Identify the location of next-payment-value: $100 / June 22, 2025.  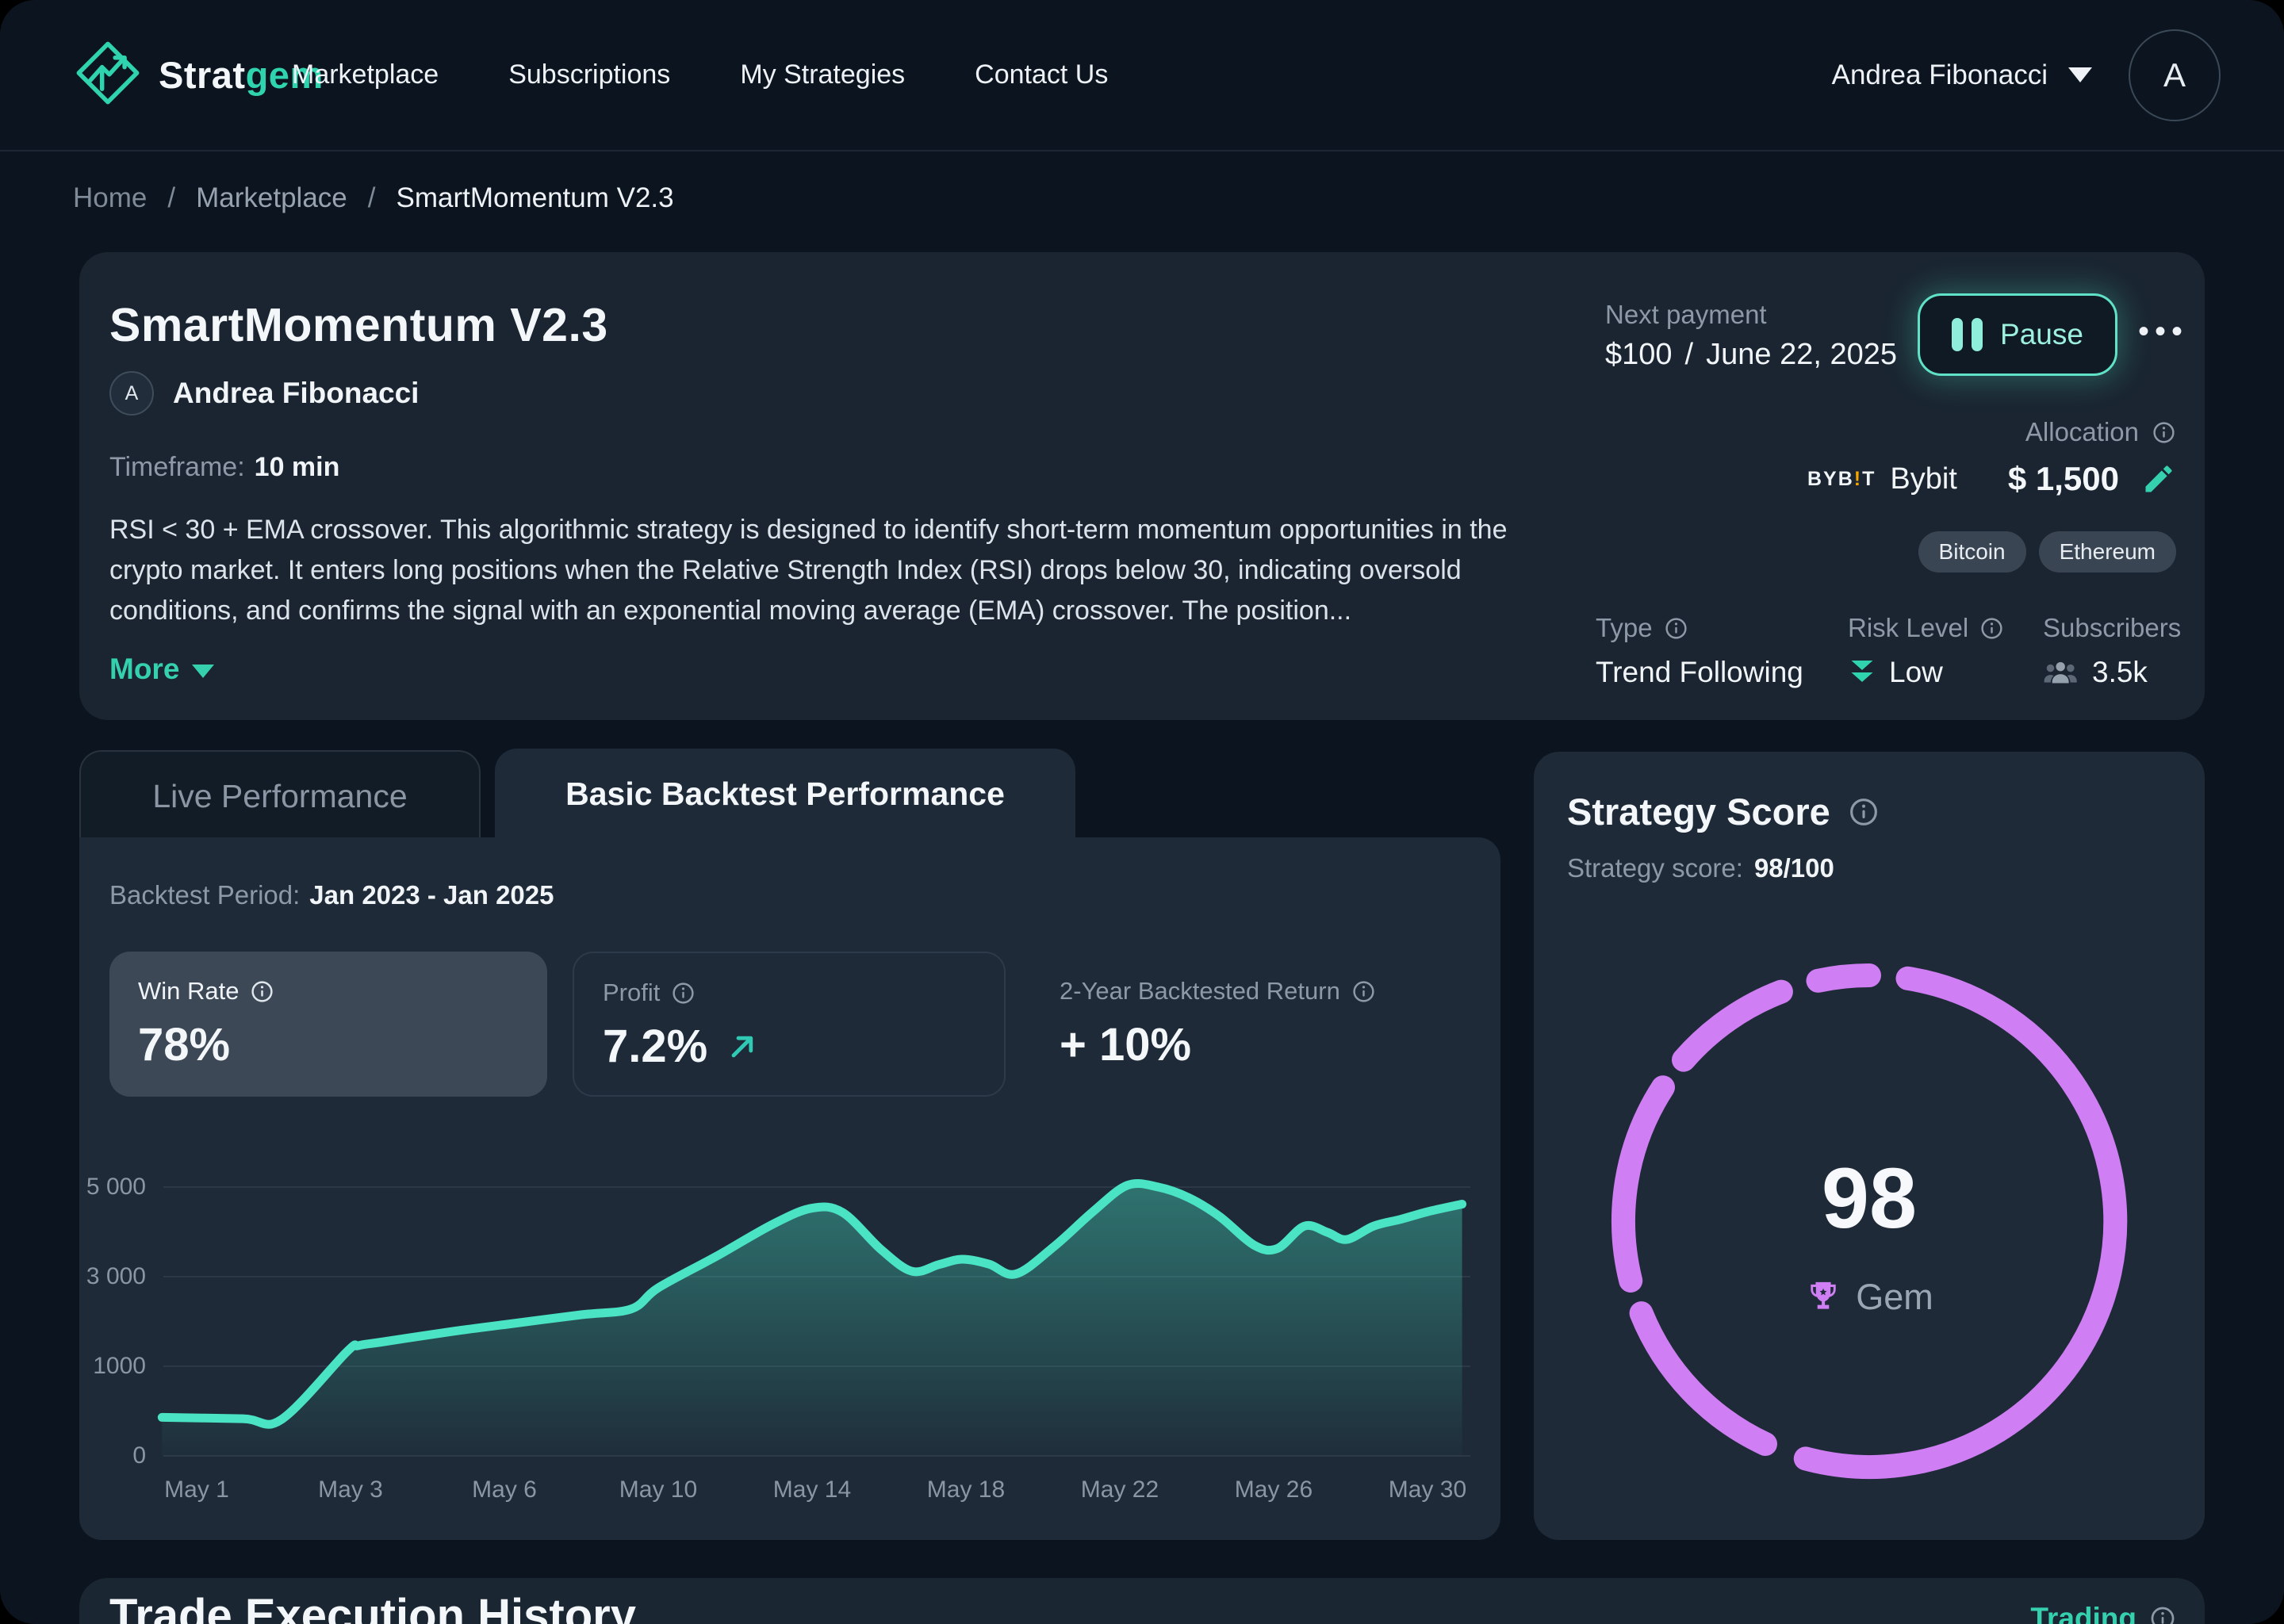
(1751, 355).